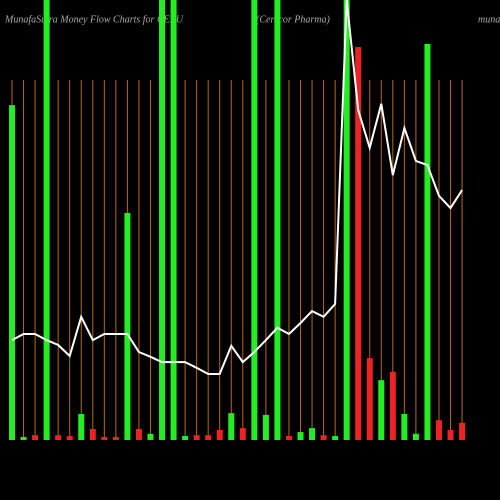  Describe the element at coordinates (94, 19) in the screenshot. I see `chart-title: MunafaSutra Money Flow Charts for CERU` at that location.